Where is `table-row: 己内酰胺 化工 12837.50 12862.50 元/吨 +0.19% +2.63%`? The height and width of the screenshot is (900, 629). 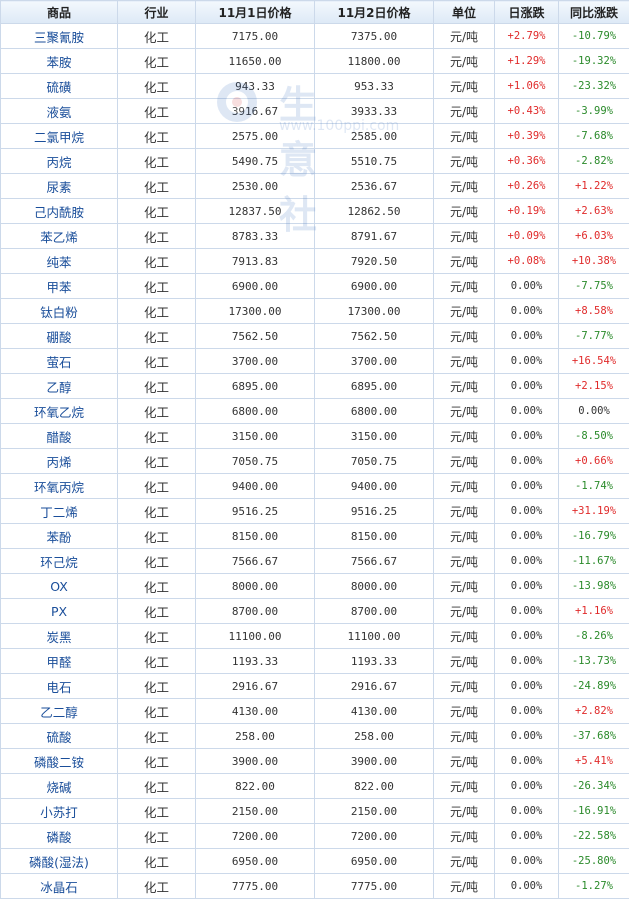 table-row: 己内酰胺 化工 12837.50 12862.50 元/吨 +0.19% +2.63% is located at coordinates (314, 211).